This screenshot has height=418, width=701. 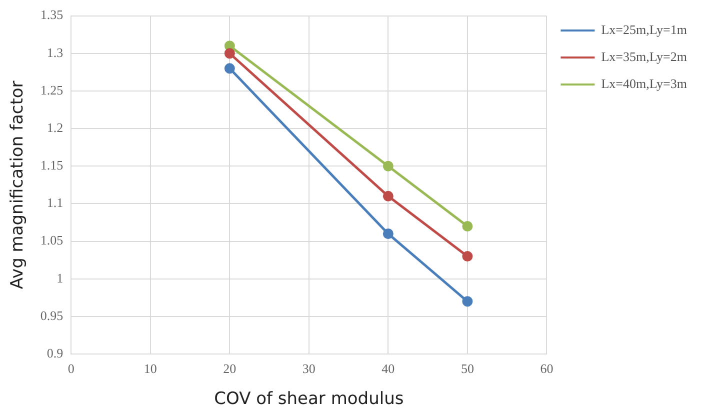 I want to click on x-axis-title: COV of shear modulus, so click(x=309, y=399).